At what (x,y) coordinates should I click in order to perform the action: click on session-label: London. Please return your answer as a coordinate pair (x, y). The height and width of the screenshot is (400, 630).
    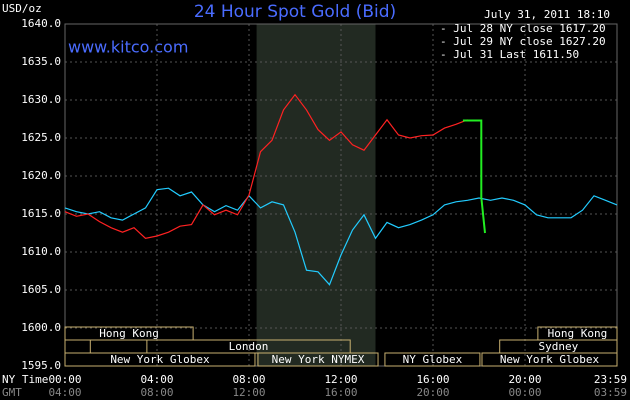
    Looking at the image, I should click on (249, 346).